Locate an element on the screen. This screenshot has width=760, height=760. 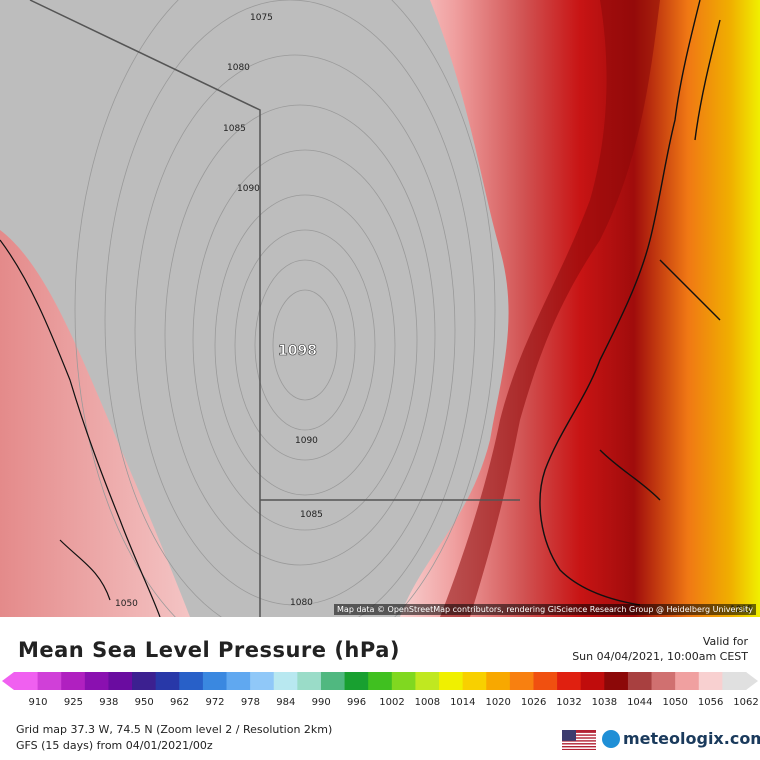
valid-label: Valid for is located at coordinates (725, 641).